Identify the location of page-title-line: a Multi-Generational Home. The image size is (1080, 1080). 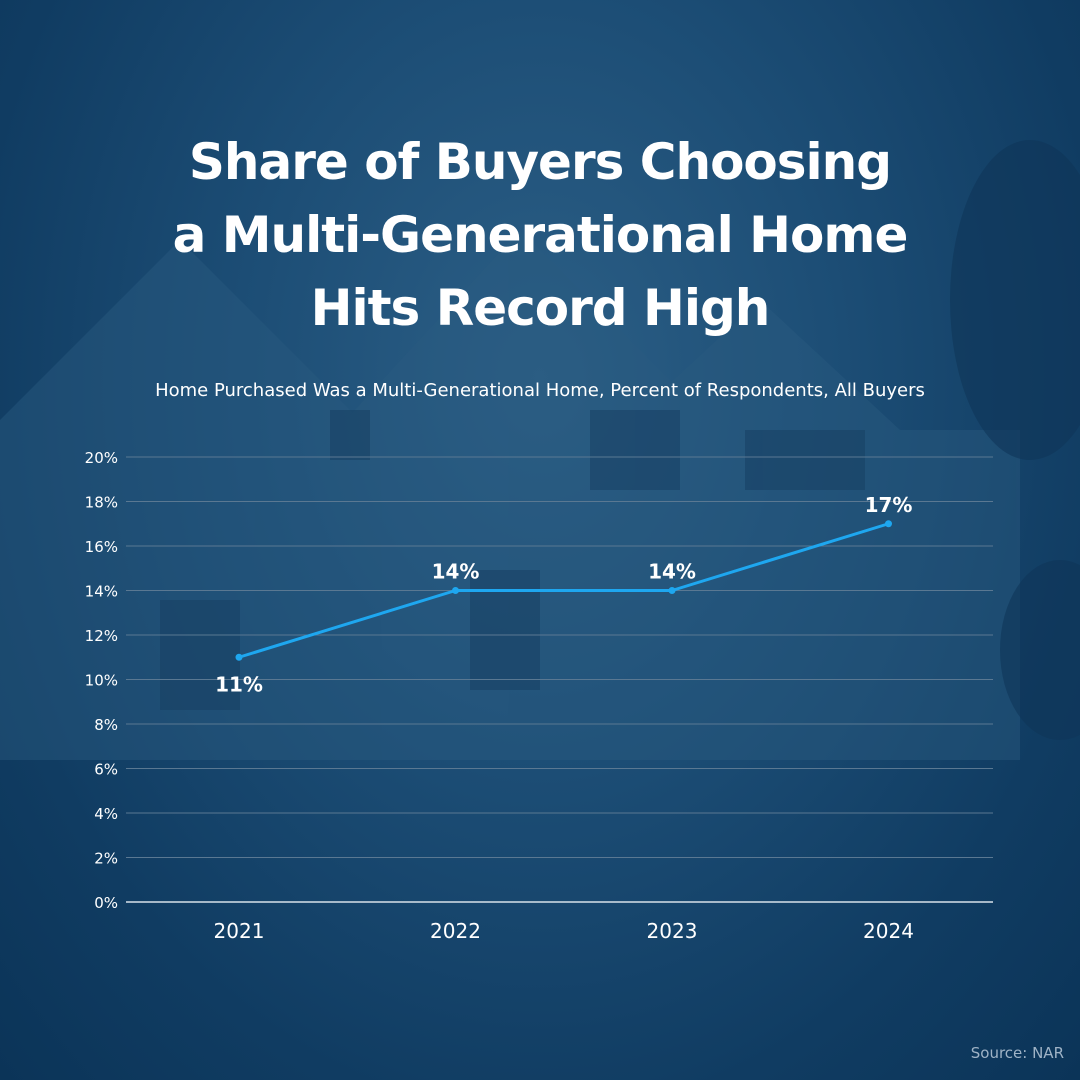
(540, 235).